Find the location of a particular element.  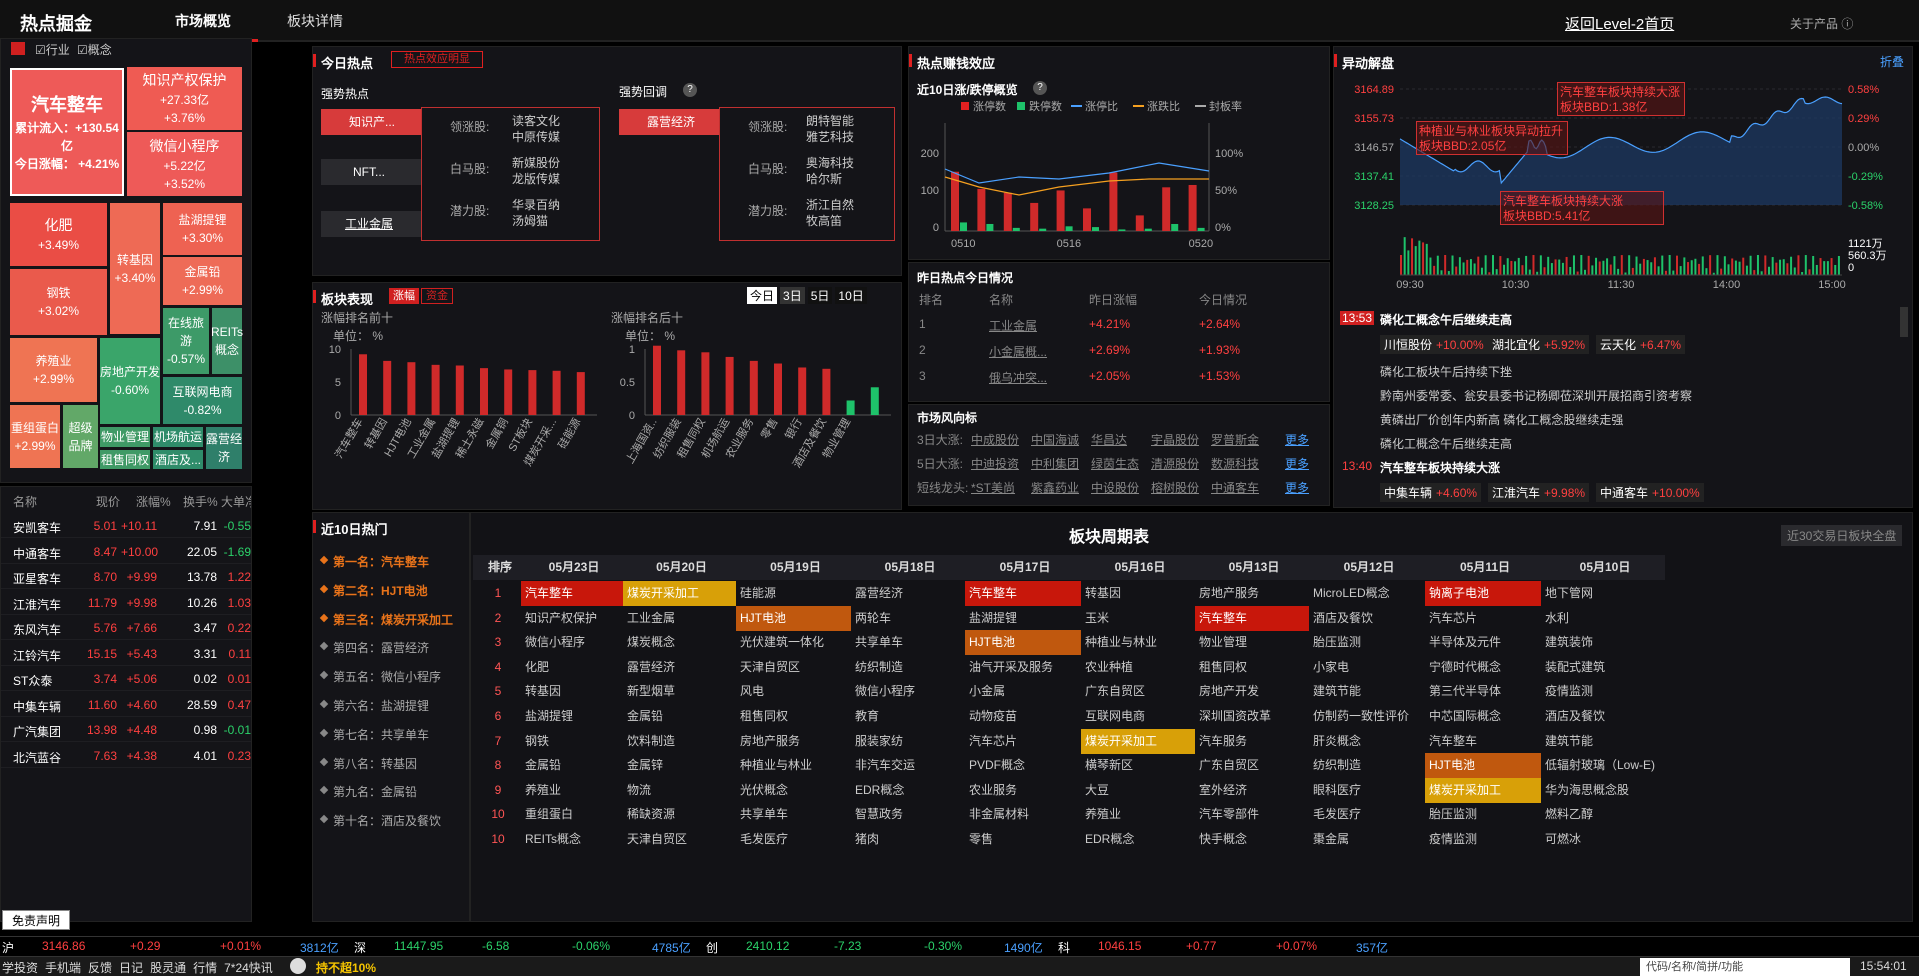

cycle-cell: 服装家纺 is located at coordinates (879, 740).